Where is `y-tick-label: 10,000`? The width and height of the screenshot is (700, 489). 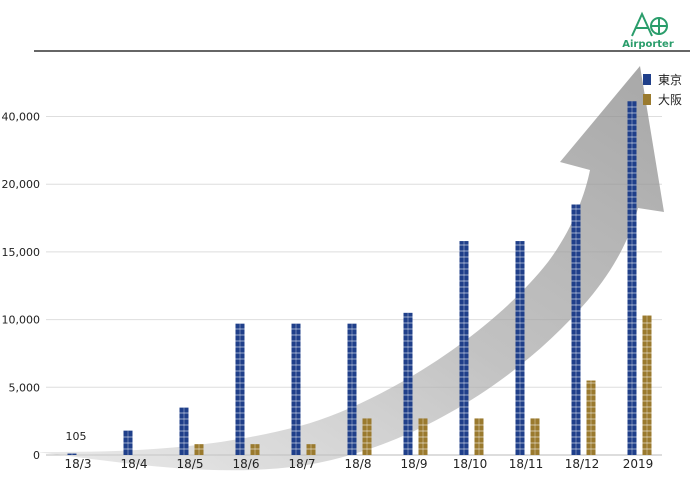
y-tick-label: 10,000 is located at coordinates (21, 320).